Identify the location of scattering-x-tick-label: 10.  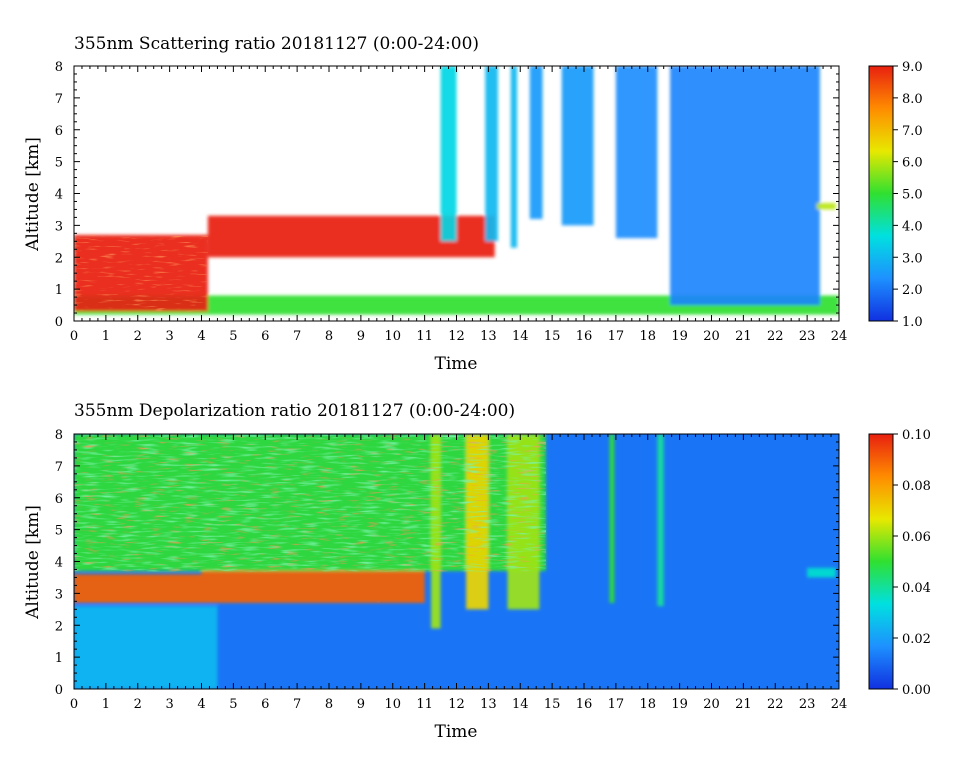
(392, 336).